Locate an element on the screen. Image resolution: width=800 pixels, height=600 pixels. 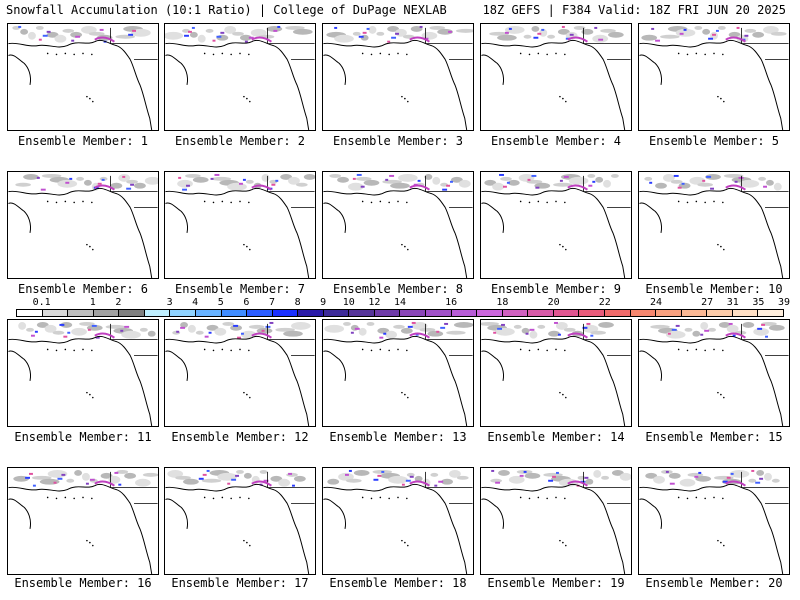
colorbar-tick-label: 1 is located at coordinates (92, 302).